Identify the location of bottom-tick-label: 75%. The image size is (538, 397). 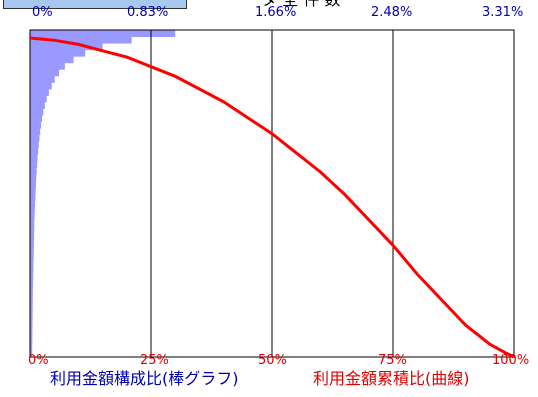
(392, 360).